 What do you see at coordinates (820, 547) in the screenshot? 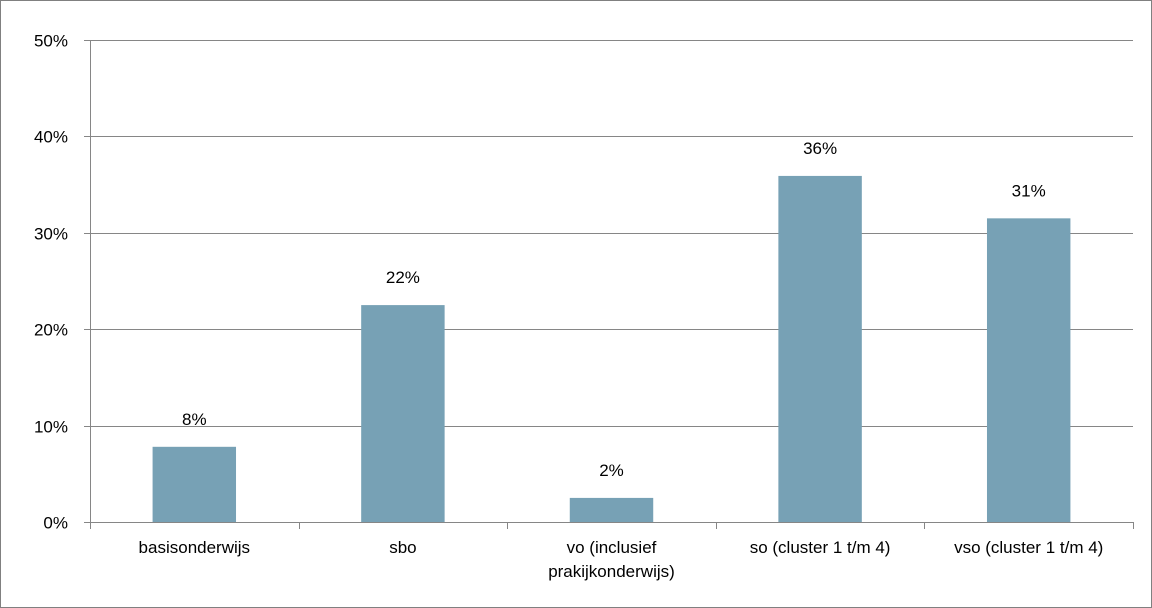
I see `x-tick-label: so (cluster 1 t/m 4)` at bounding box center [820, 547].